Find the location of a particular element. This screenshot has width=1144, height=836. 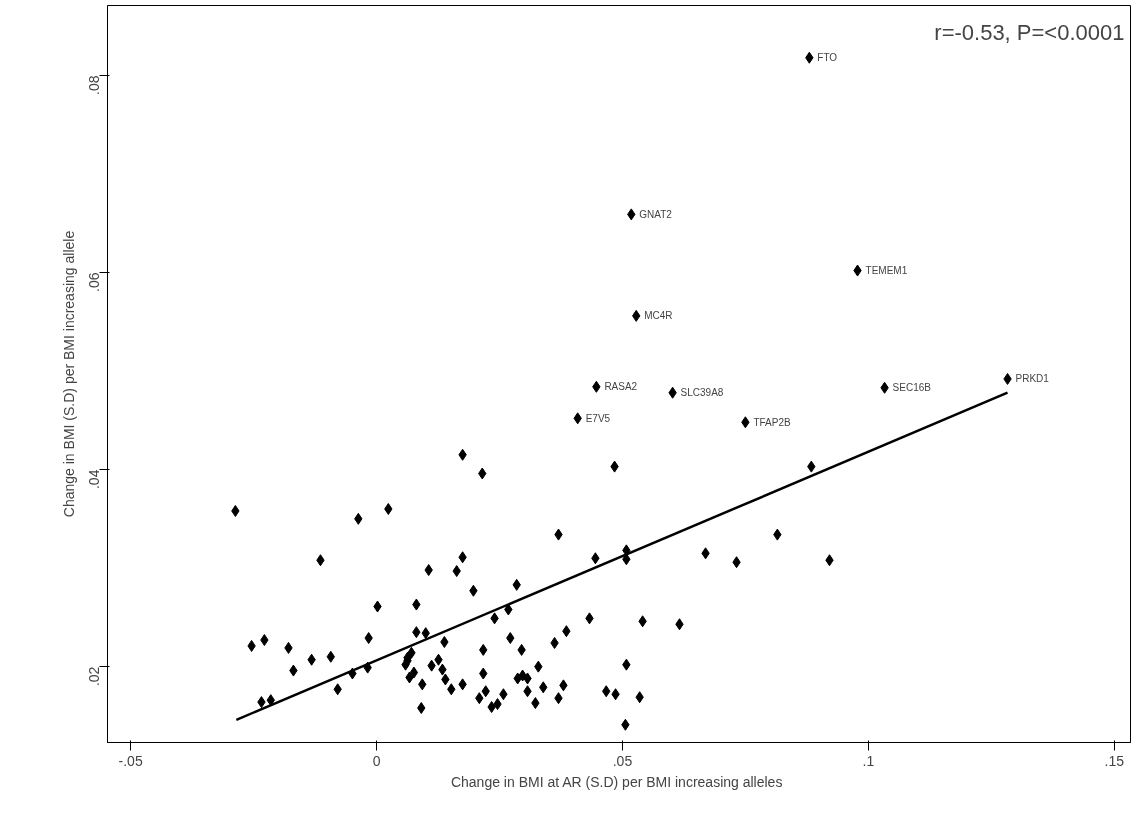

annotation: TFAP2B is located at coordinates (772, 422).